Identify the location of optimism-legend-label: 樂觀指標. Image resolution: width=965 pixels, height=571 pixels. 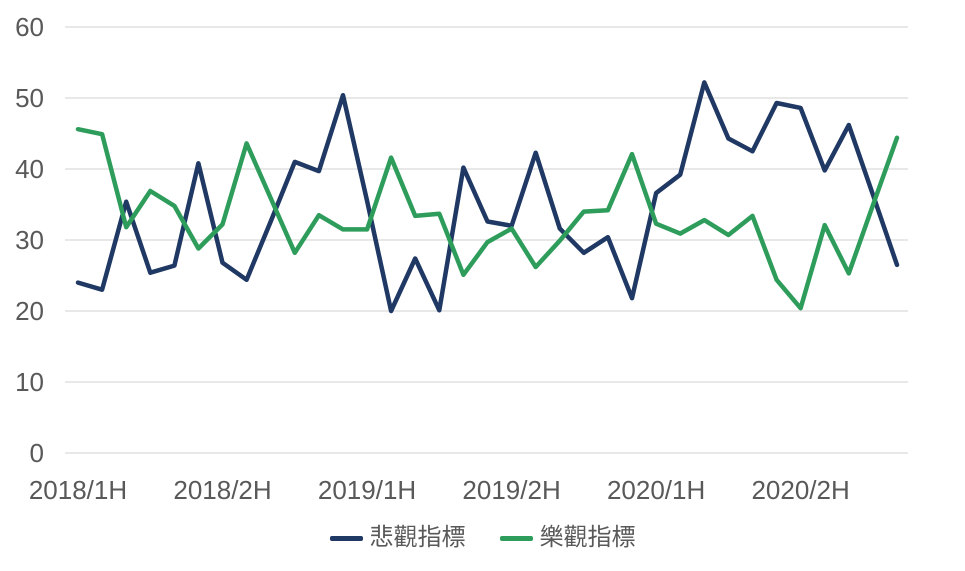
(587, 537).